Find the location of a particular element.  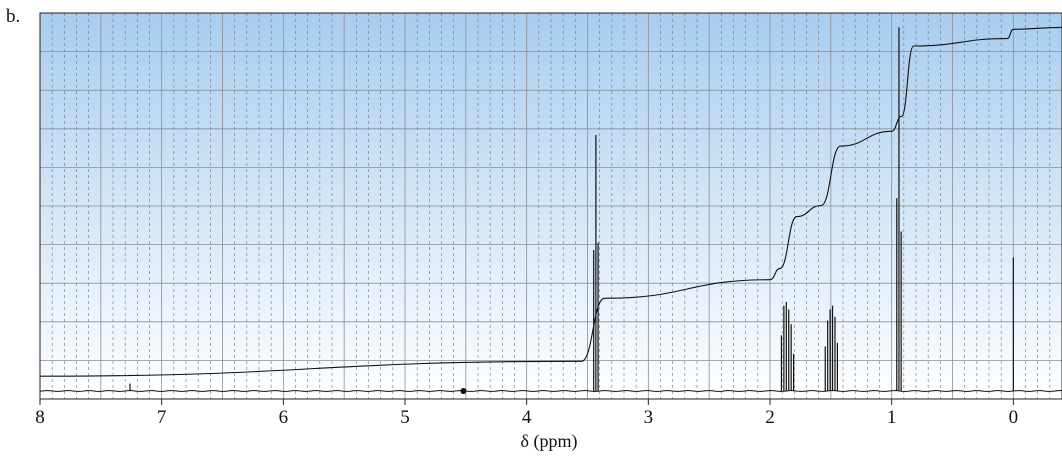

baseline-marker is located at coordinates (463, 391).